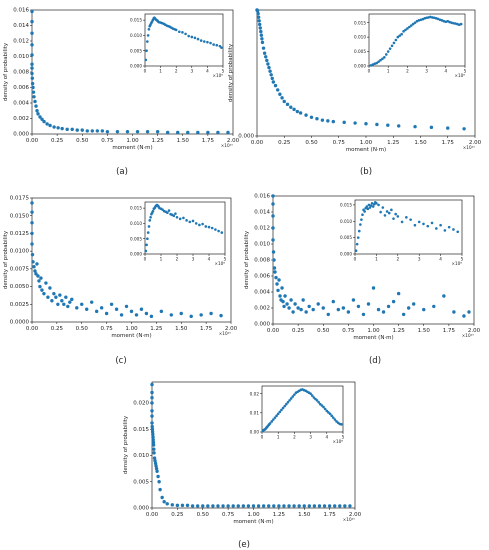 The height and width of the screenshot is (550, 489). What do you see at coordinates (141, 404) in the screenshot?
I see `e-main-ytick-label: 0.020` at bounding box center [141, 404].